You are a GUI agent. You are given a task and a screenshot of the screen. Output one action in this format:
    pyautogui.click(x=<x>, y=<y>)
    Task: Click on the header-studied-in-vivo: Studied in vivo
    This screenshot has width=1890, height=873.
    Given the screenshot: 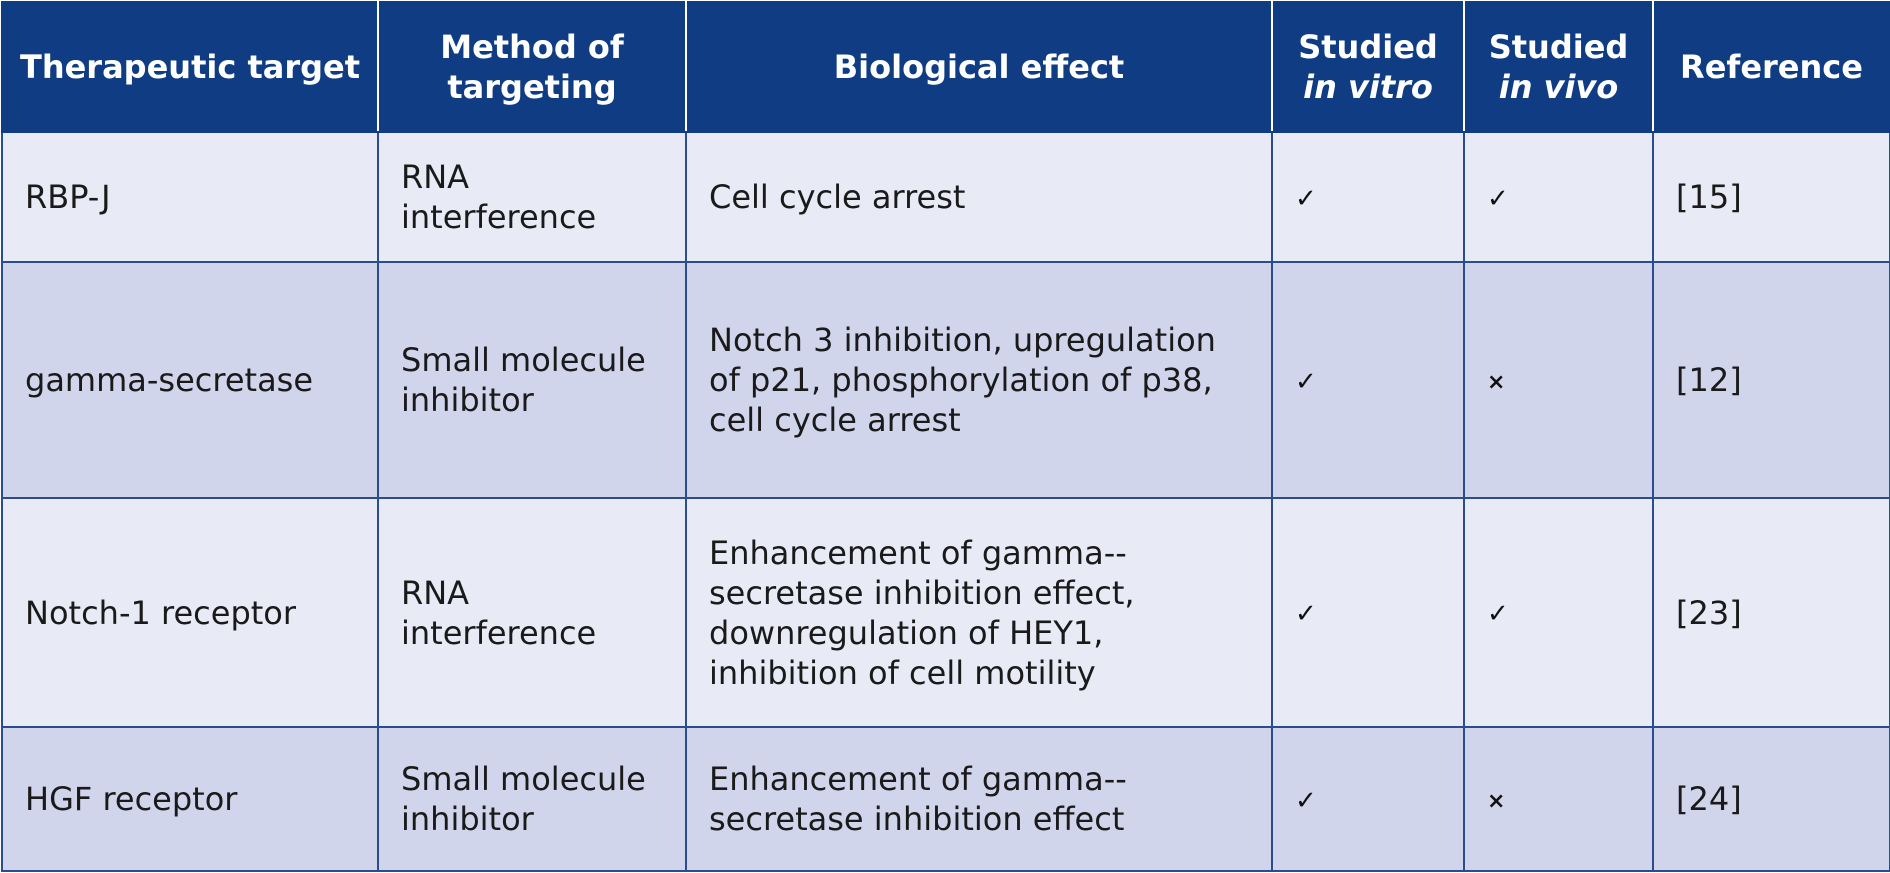 What is the action you would take?
    pyautogui.click(x=1558, y=67)
    